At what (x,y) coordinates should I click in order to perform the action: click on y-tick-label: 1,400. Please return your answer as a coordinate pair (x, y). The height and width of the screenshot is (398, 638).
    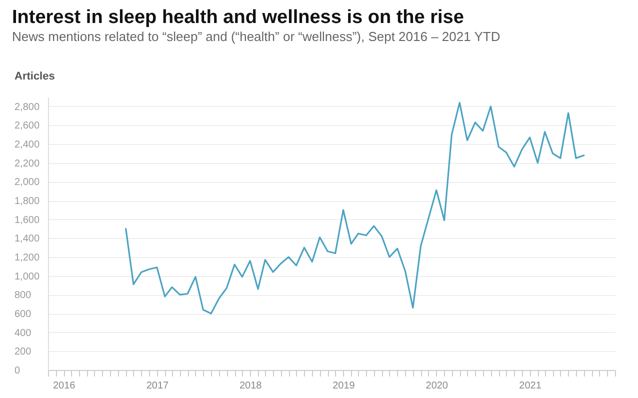
    Looking at the image, I should click on (27, 239).